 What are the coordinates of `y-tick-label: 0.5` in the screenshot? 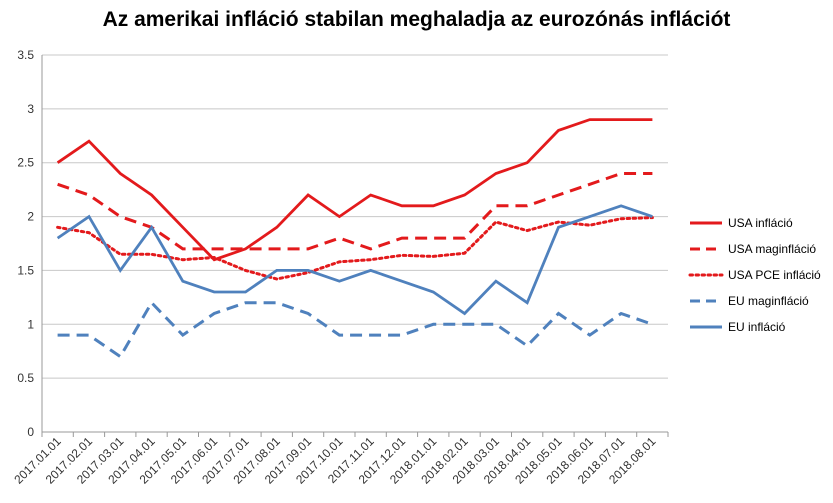 It's located at (25, 378).